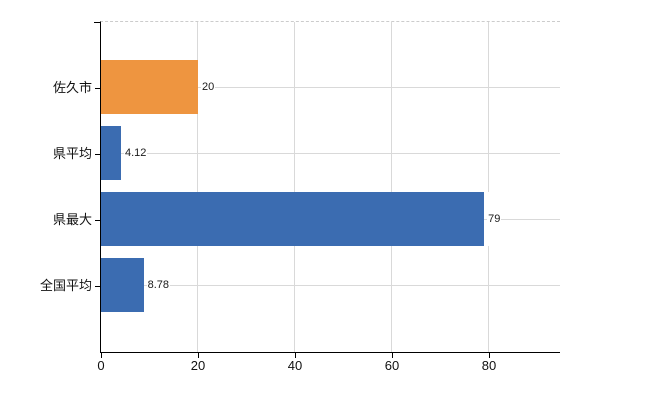  I want to click on category-label: 県最大, so click(72, 219).